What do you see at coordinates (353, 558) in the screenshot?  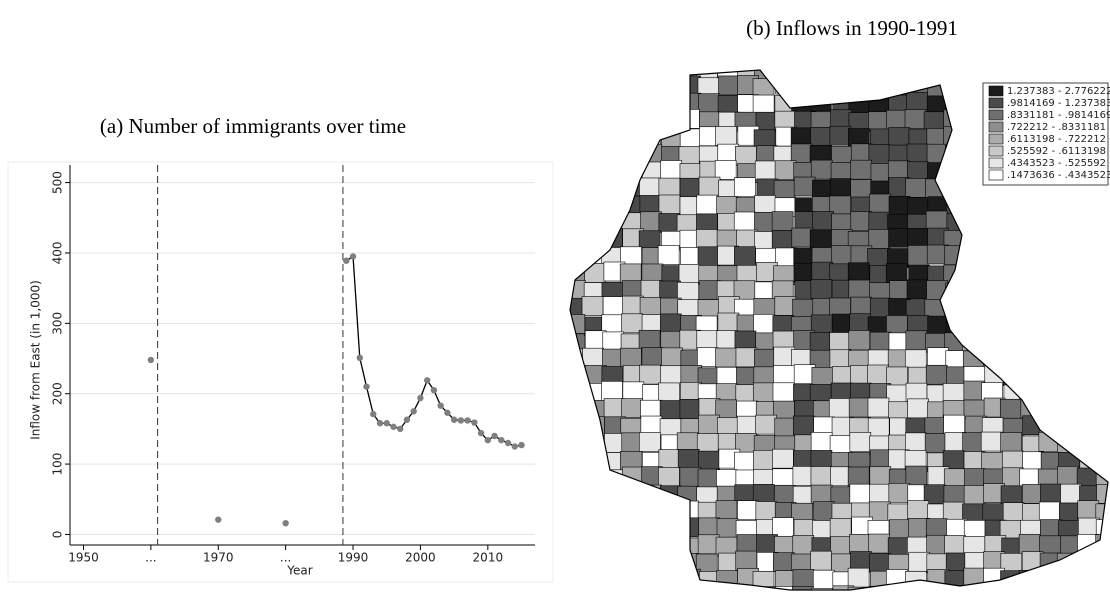 I see `x-tick-label: 1990` at bounding box center [353, 558].